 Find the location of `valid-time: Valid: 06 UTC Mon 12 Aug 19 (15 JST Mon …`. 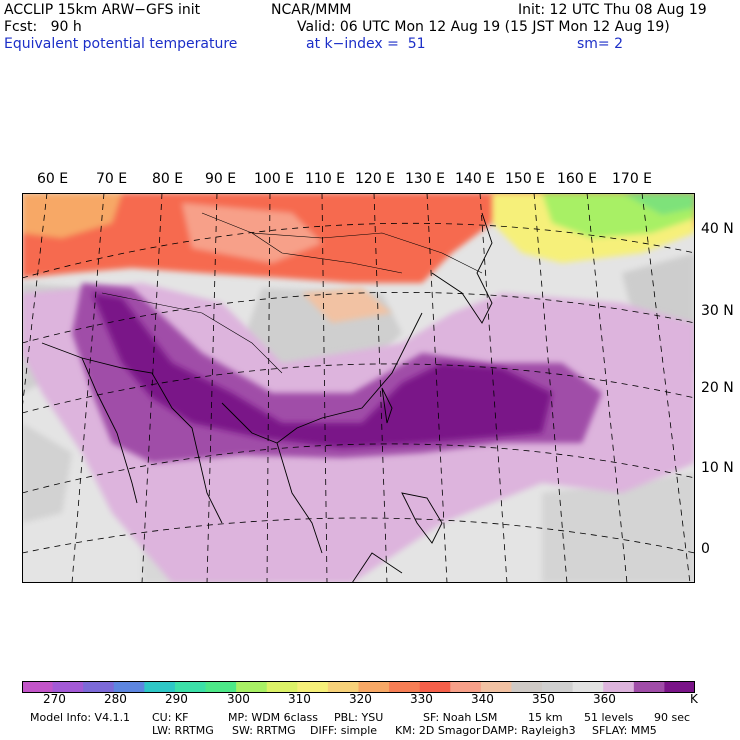

valid-time: Valid: 06 UTC Mon 12 Aug 19 (15 JST Mon … is located at coordinates (483, 27).